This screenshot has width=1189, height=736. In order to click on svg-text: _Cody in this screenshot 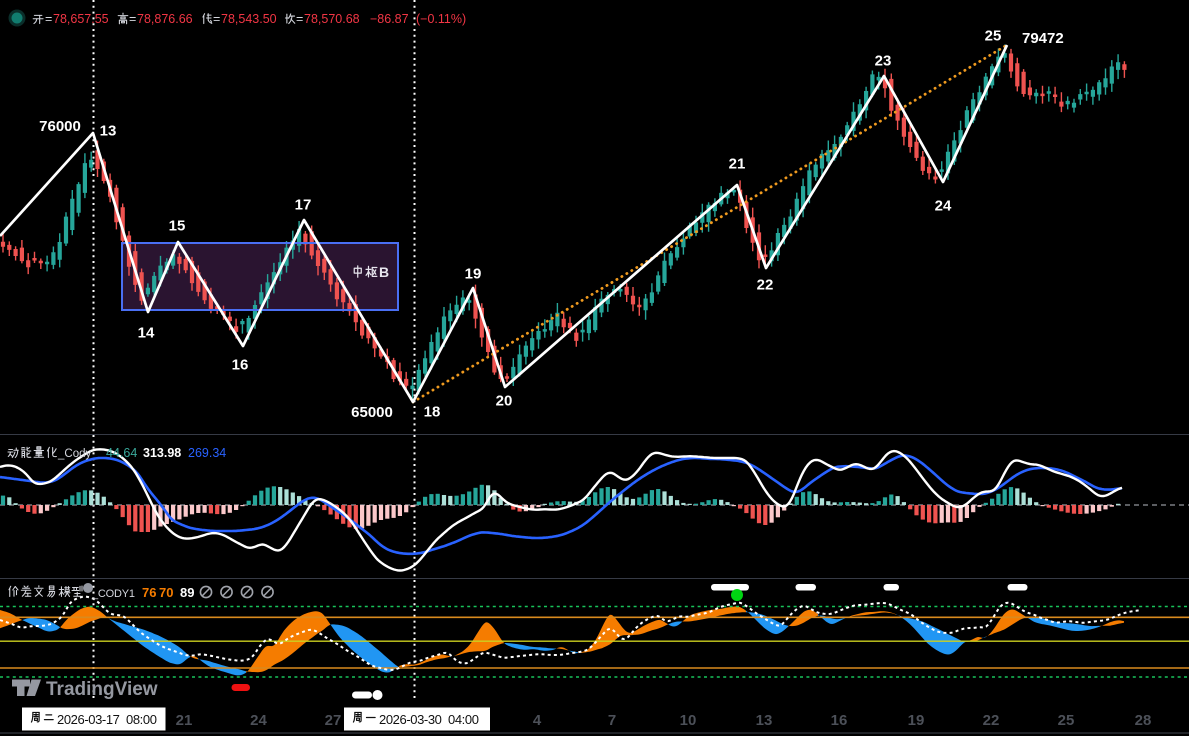, I will do `click(74, 454)`.